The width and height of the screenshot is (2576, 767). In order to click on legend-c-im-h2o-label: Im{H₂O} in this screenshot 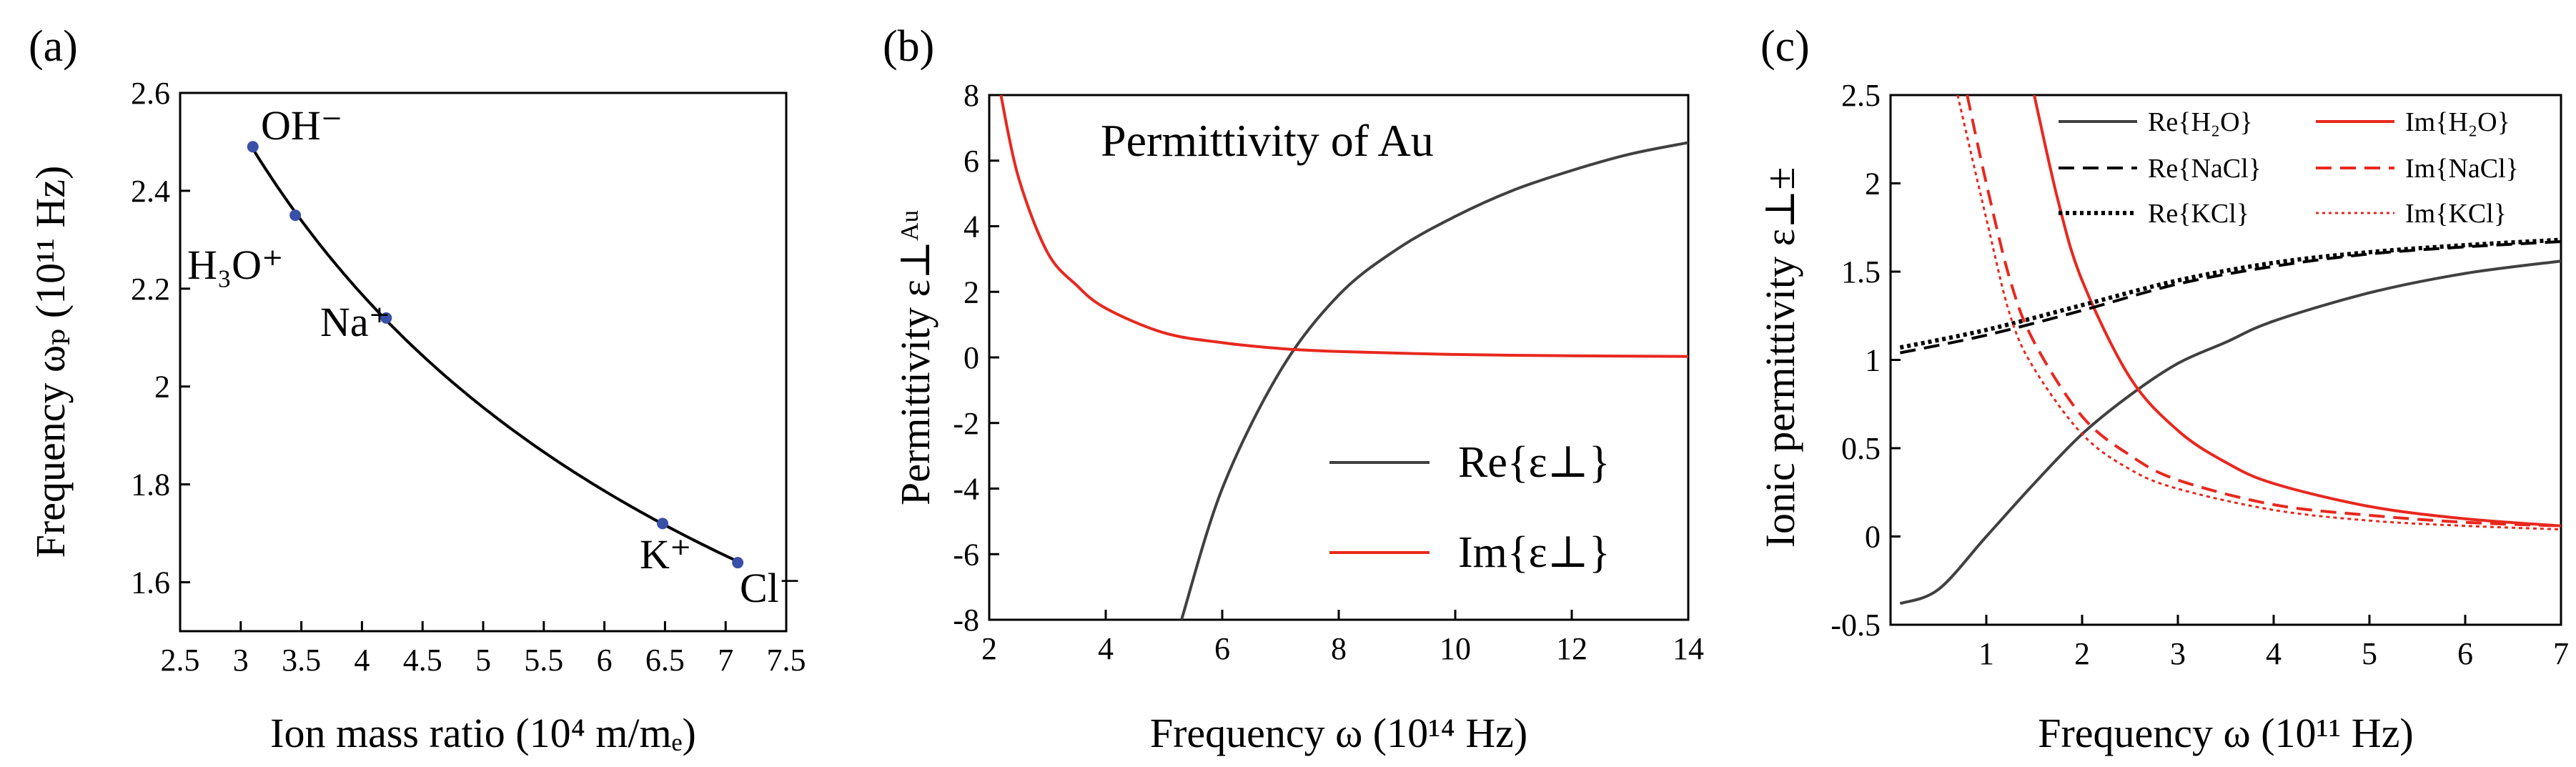, I will do `click(2457, 122)`.